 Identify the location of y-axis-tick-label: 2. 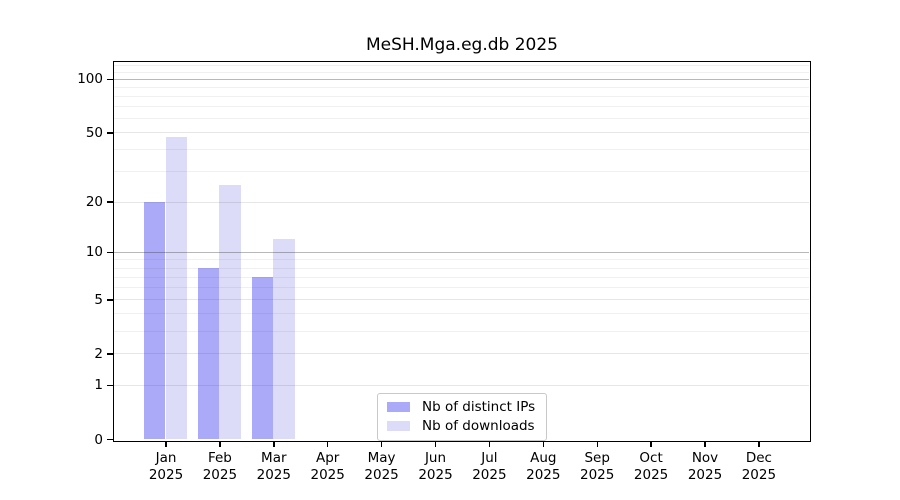
(98, 353).